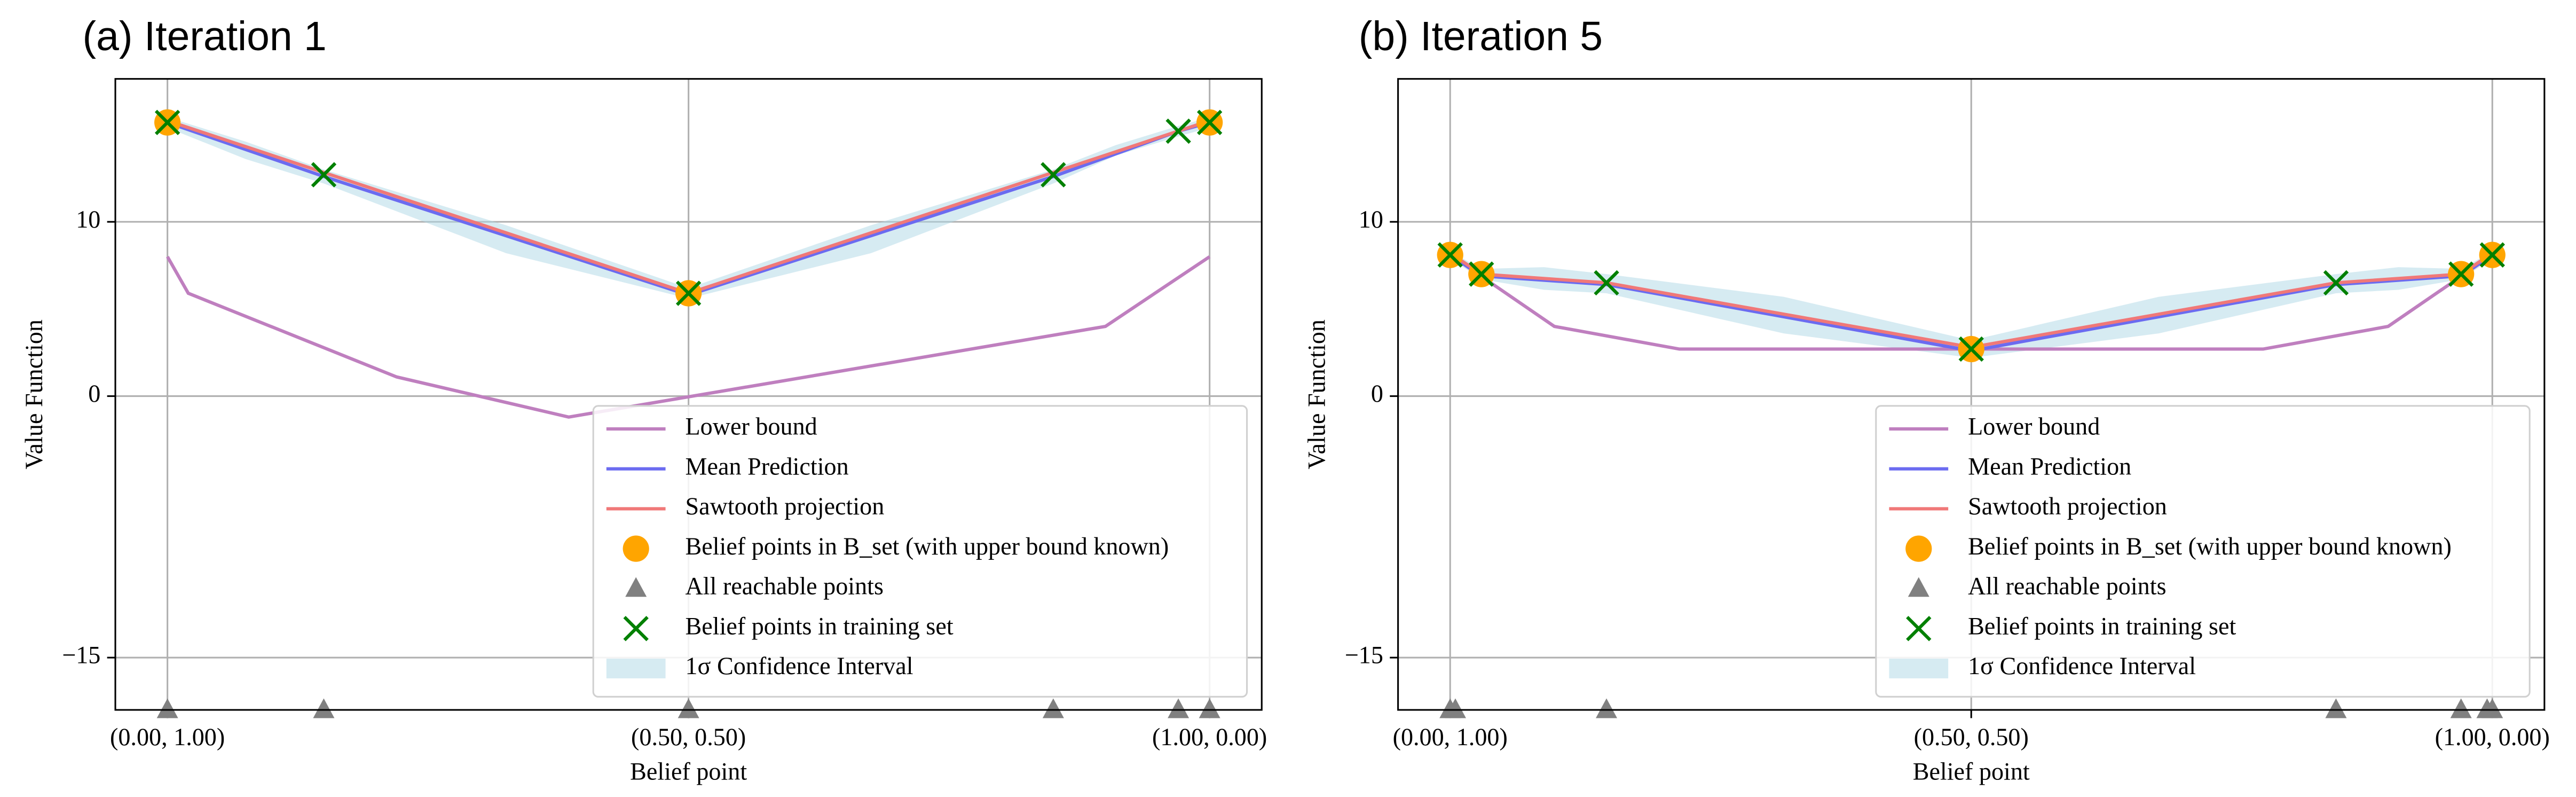  Describe the element at coordinates (689, 337) in the screenshot. I see `series-line` at that location.